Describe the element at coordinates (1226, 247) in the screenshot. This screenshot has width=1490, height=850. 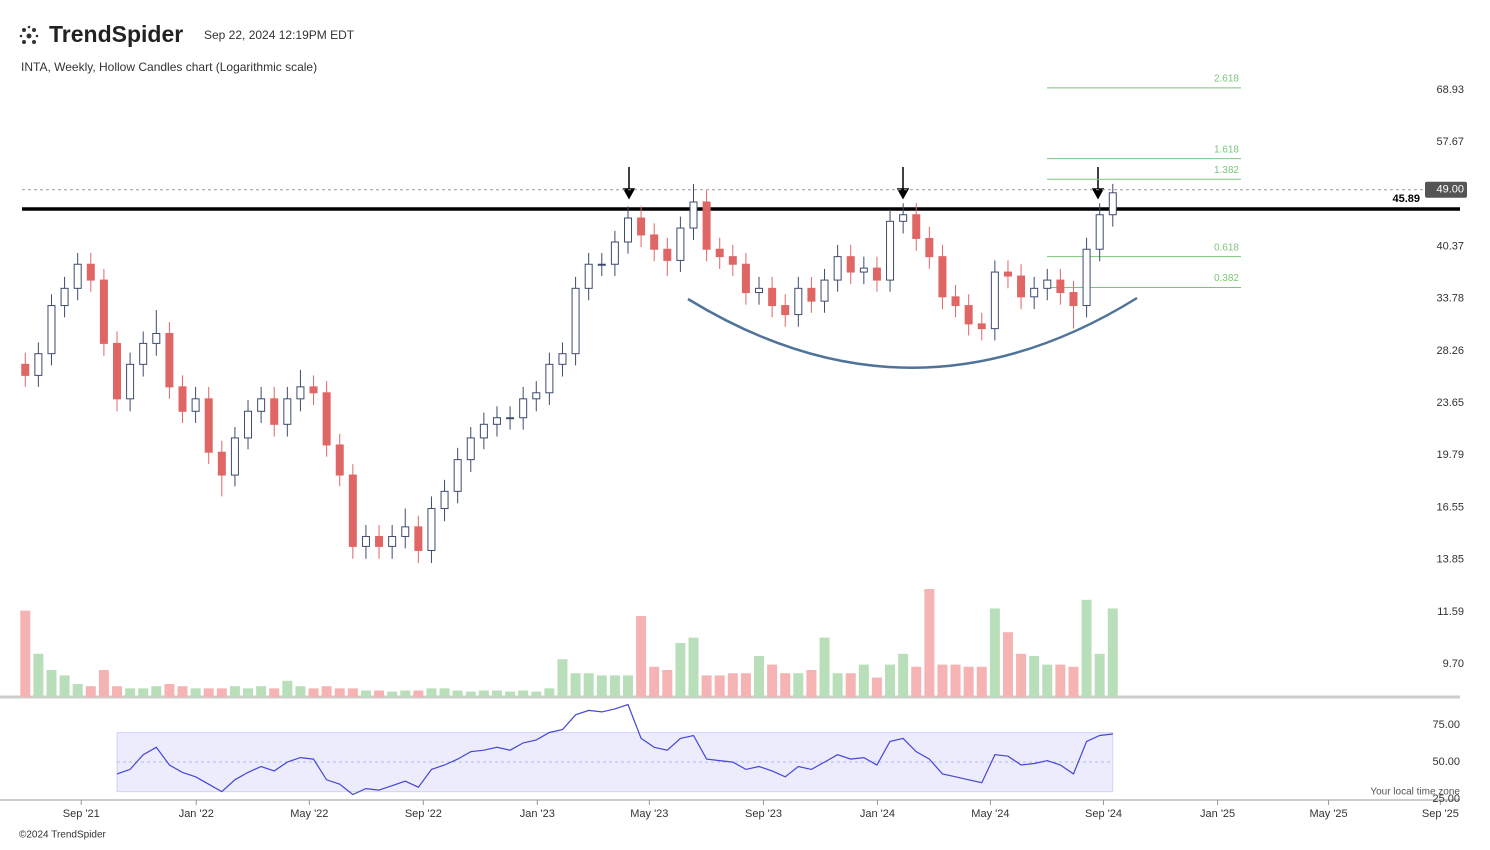
I see `fib-label: 0.618` at that location.